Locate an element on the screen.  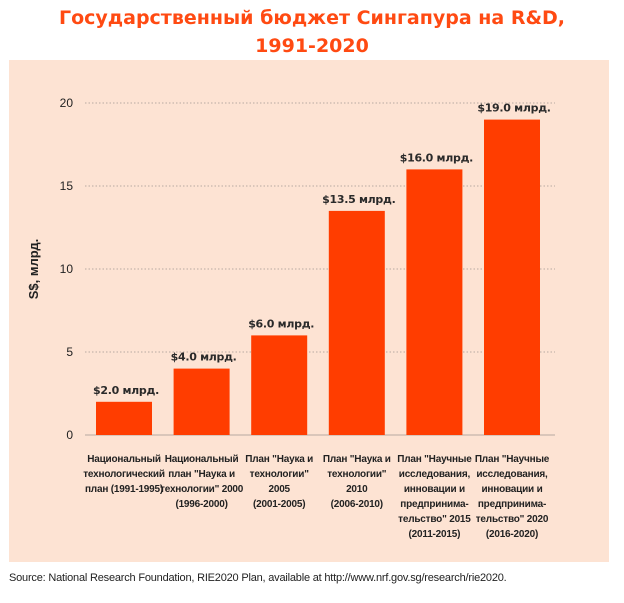
y-tick-label: 10 is located at coordinates (67, 269).